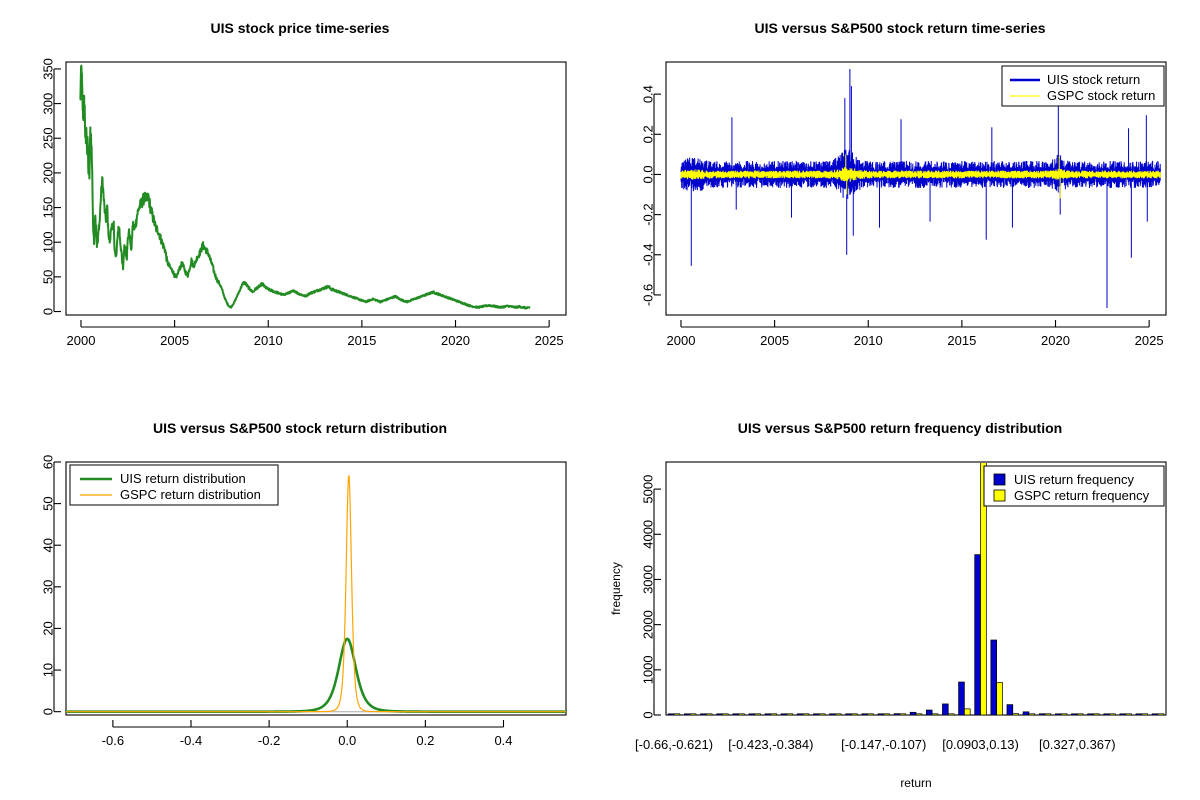 Image resolution: width=1200 pixels, height=800 pixels. What do you see at coordinates (48, 462) in the screenshot?
I see `y-tick-label: 60` at bounding box center [48, 462].